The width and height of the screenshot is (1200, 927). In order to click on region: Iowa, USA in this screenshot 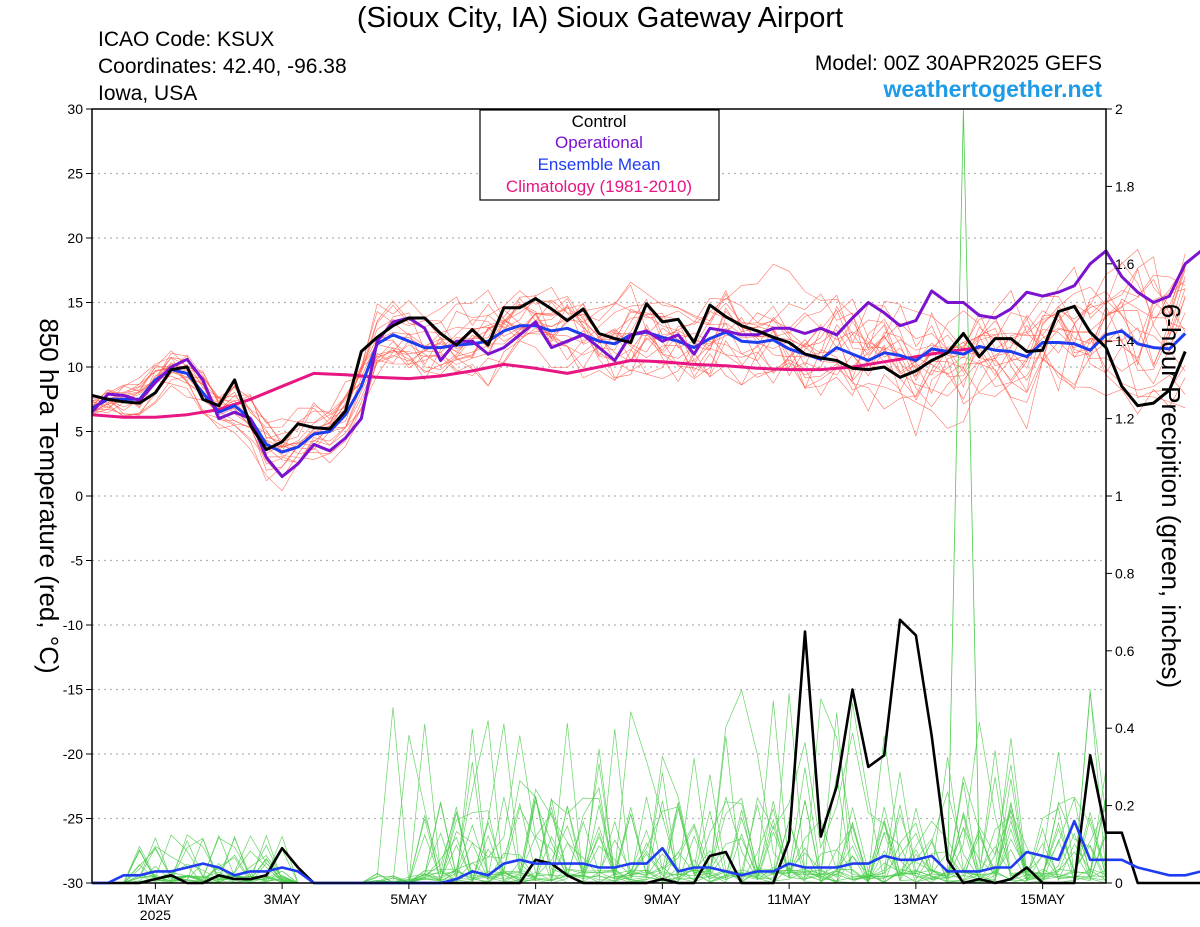, I will do `click(148, 93)`.